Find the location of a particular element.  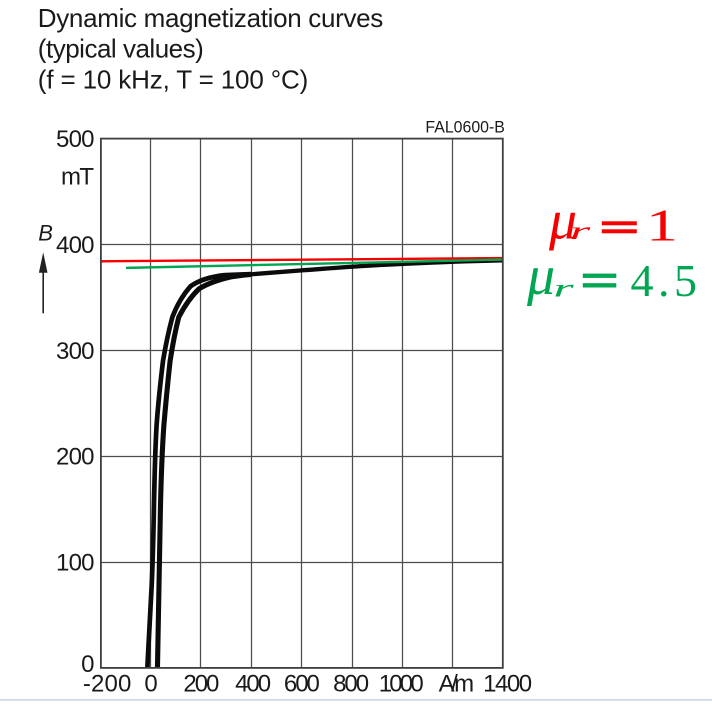

svg-text: B is located at coordinates (45, 232).